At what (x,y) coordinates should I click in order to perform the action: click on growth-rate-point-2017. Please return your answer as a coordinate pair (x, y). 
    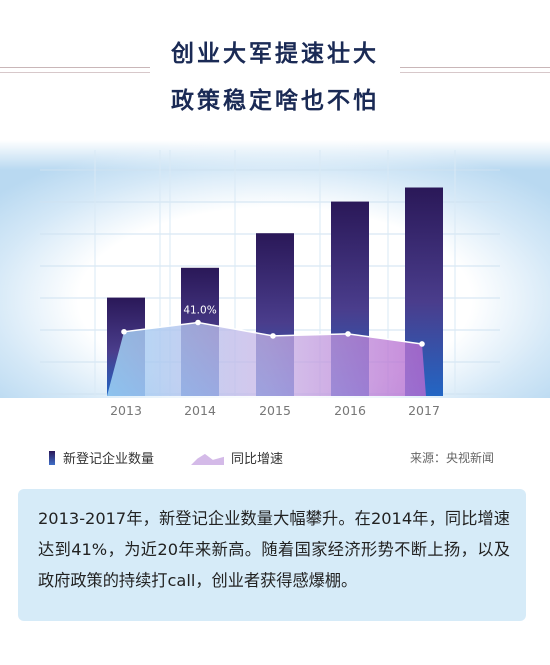
    Looking at the image, I should click on (422, 344).